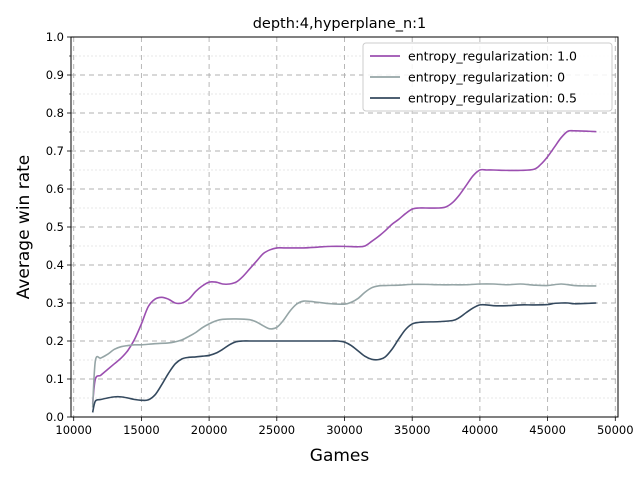 The image size is (640, 480). I want to click on x-tick-label: 10000, so click(73, 430).